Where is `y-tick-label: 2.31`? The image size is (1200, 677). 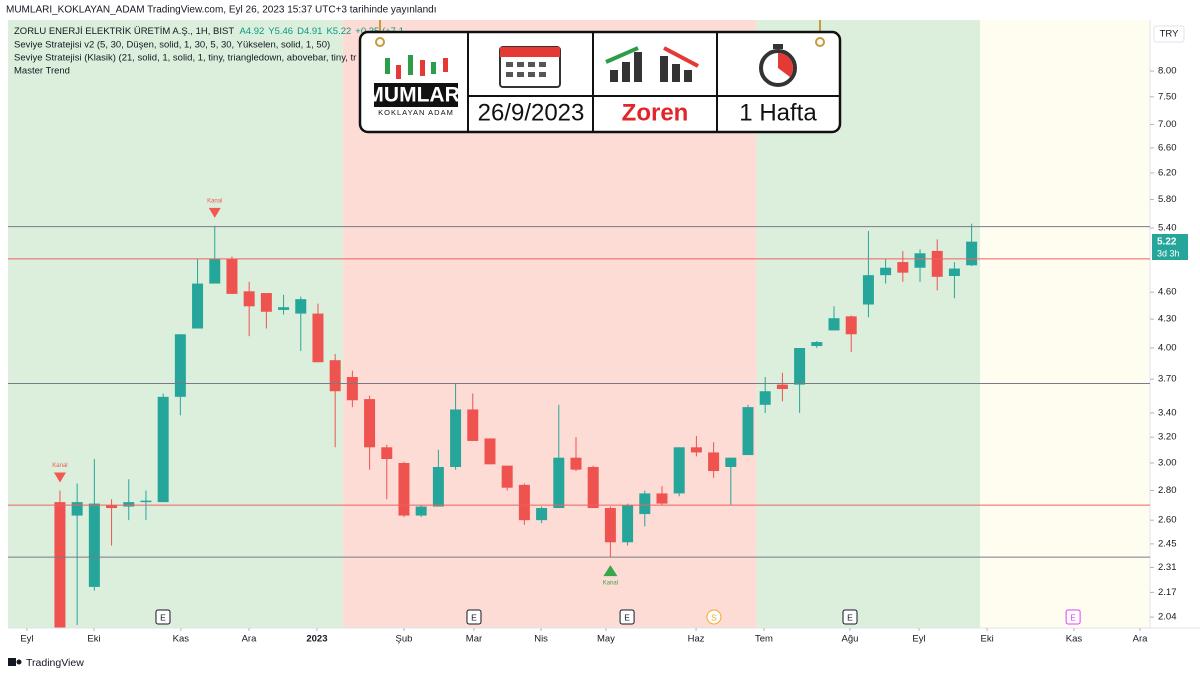 y-tick-label: 2.31 is located at coordinates (1167, 567).